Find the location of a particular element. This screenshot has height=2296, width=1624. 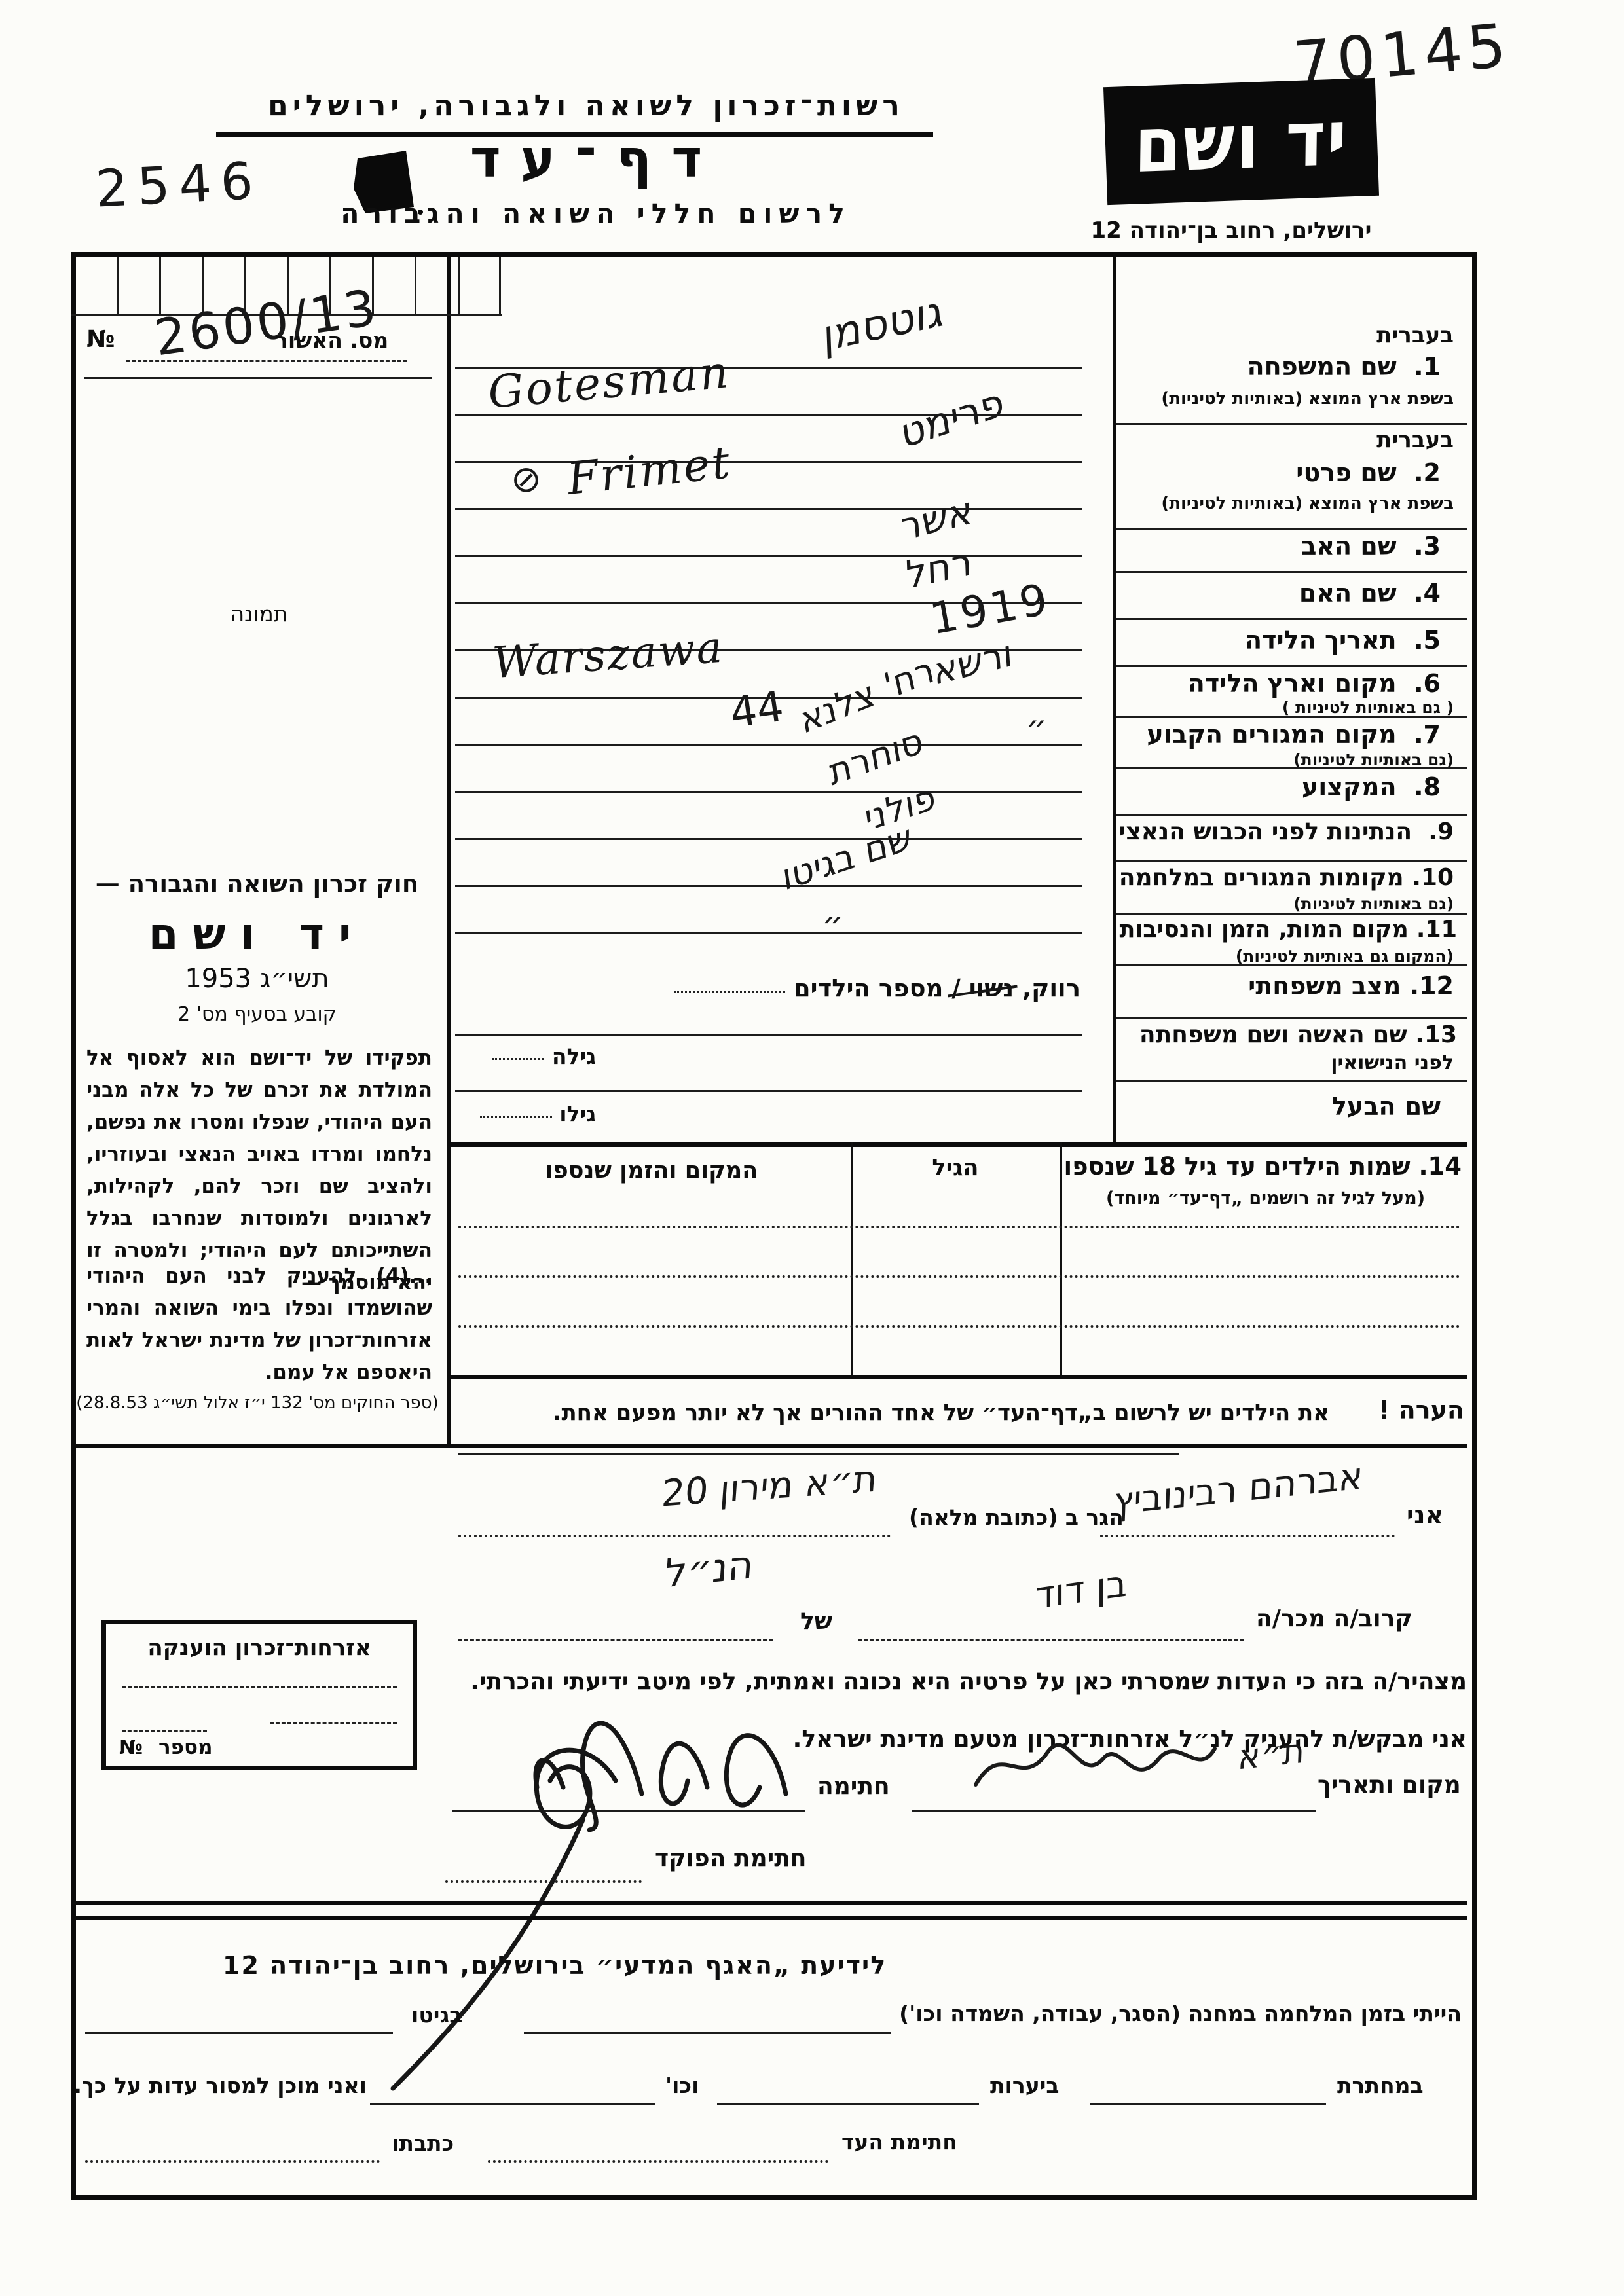

ink-blotch is located at coordinates (388, 183).